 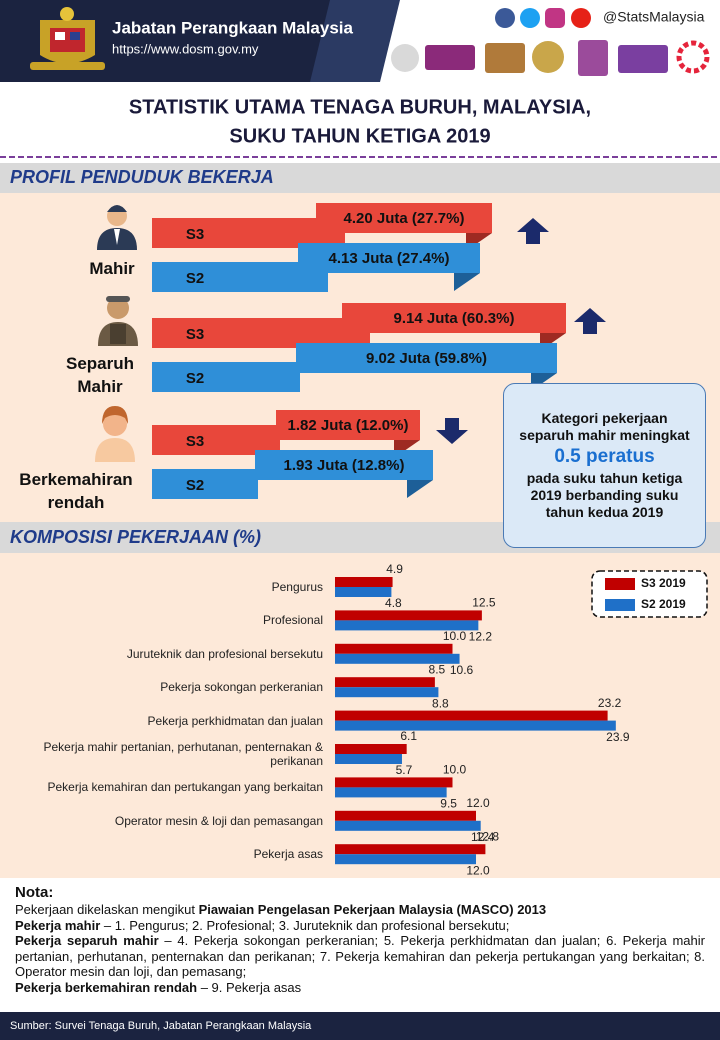 What do you see at coordinates (288, 854) in the screenshot?
I see `y-tick-label: Pekerja asas` at bounding box center [288, 854].